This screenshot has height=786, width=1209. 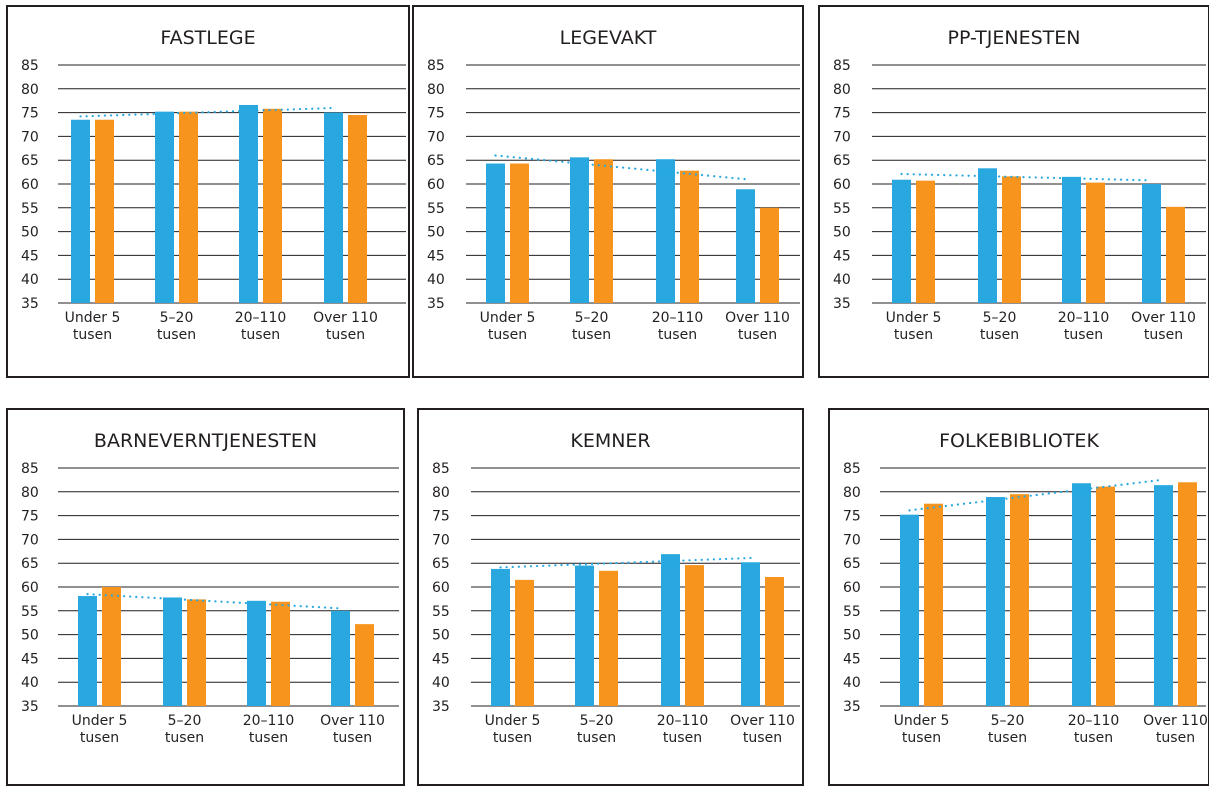 I want to click on chart-title: PP-TJENESTEN, so click(x=1014, y=38).